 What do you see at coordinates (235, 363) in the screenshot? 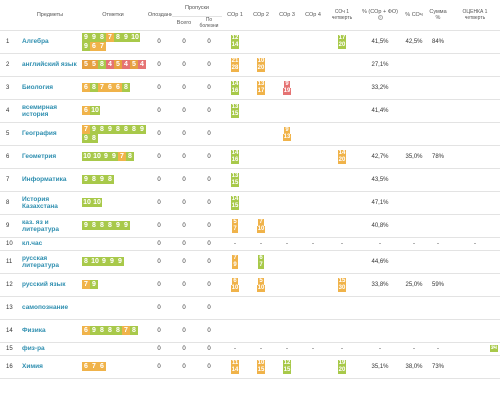
I see `score-value: 11` at bounding box center [235, 363].